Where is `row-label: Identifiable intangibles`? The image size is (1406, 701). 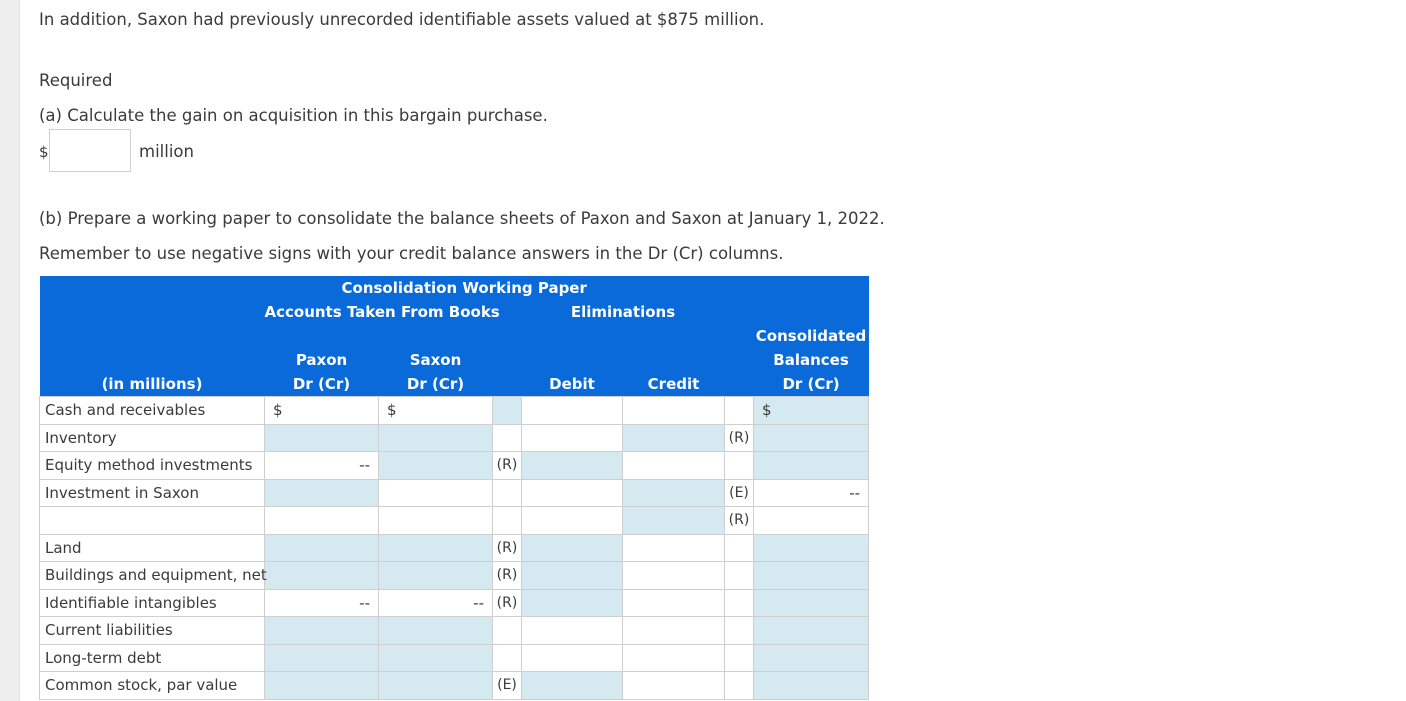 row-label: Identifiable intangibles is located at coordinates (152, 602).